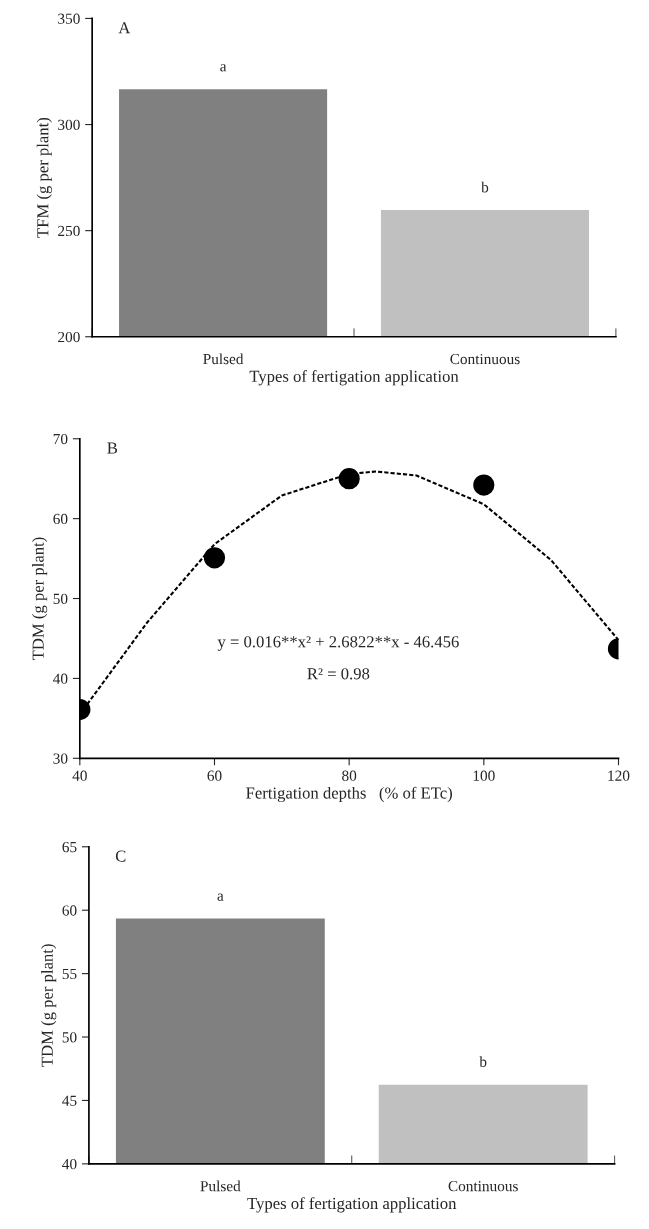 This screenshot has width=649, height=1229. Describe the element at coordinates (60, 439) in the screenshot. I see `y-tick-label: 70` at that location.